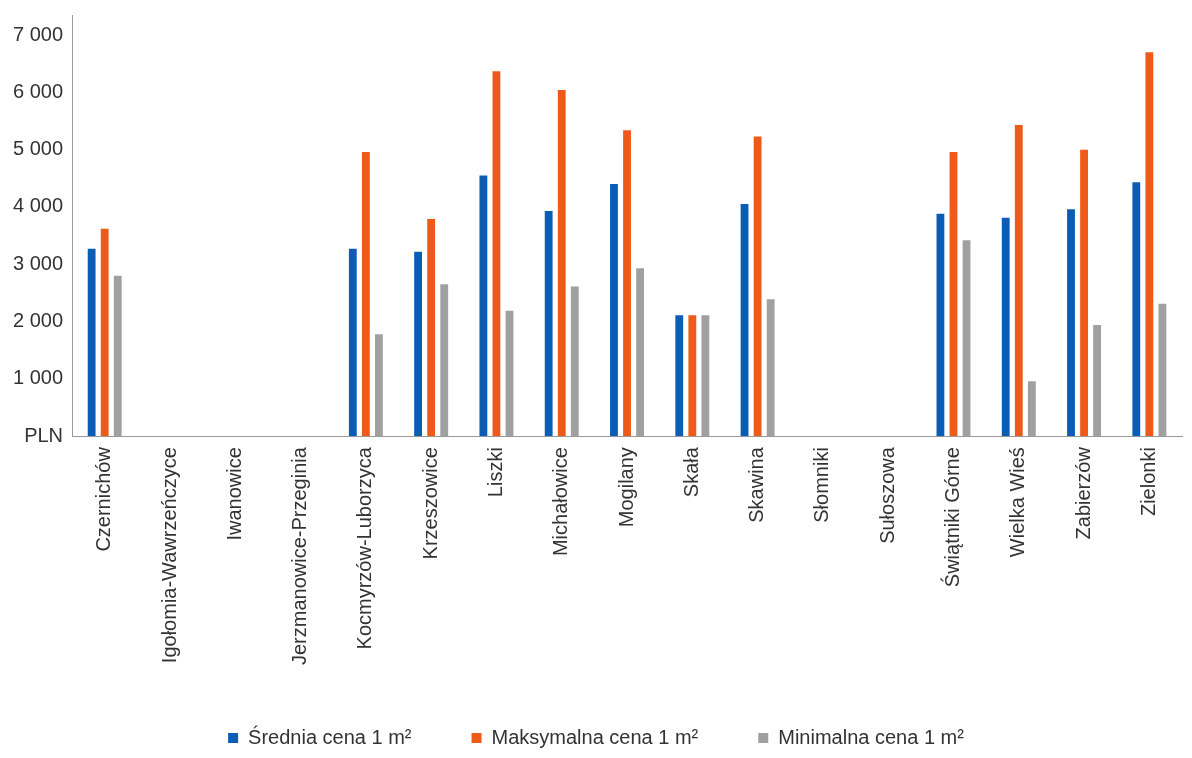 This screenshot has height=758, width=1192. I want to click on y-tick-label: 7 000, so click(38, 33).